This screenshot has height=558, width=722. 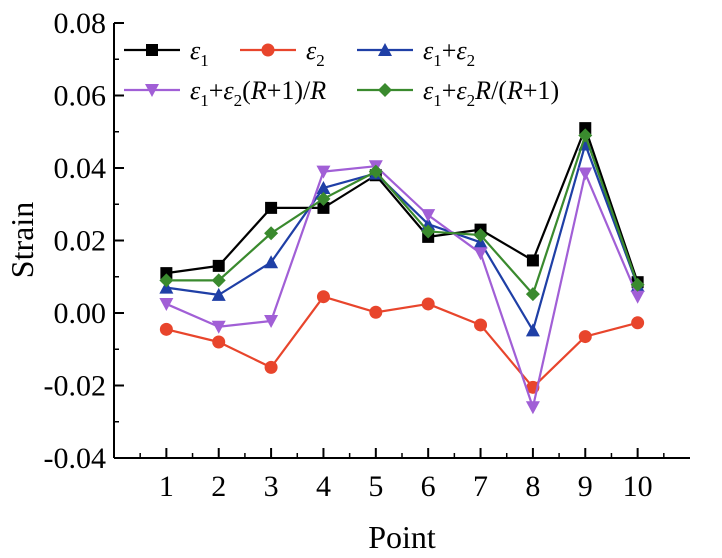 I want to click on legend-label: ε1​, so click(x=199, y=53).